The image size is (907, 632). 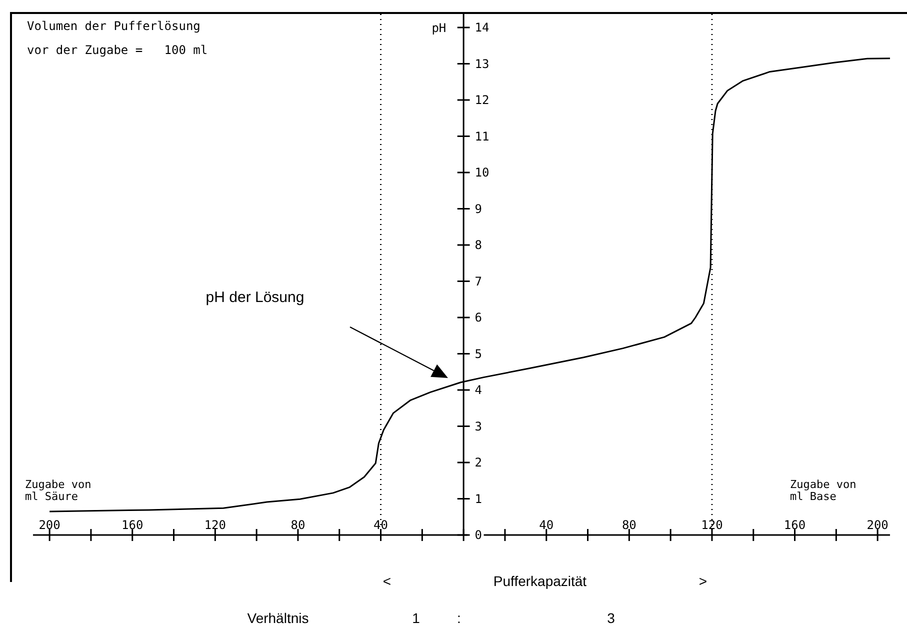 What do you see at coordinates (823, 490) in the screenshot?
I see `annotation: Zugabe von ml Base` at bounding box center [823, 490].